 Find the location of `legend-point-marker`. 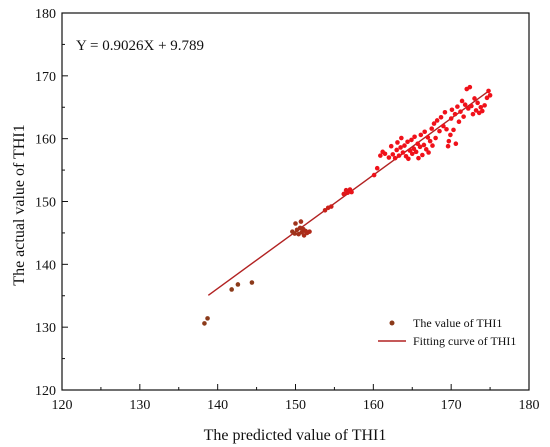

legend-point-marker is located at coordinates (392, 323).